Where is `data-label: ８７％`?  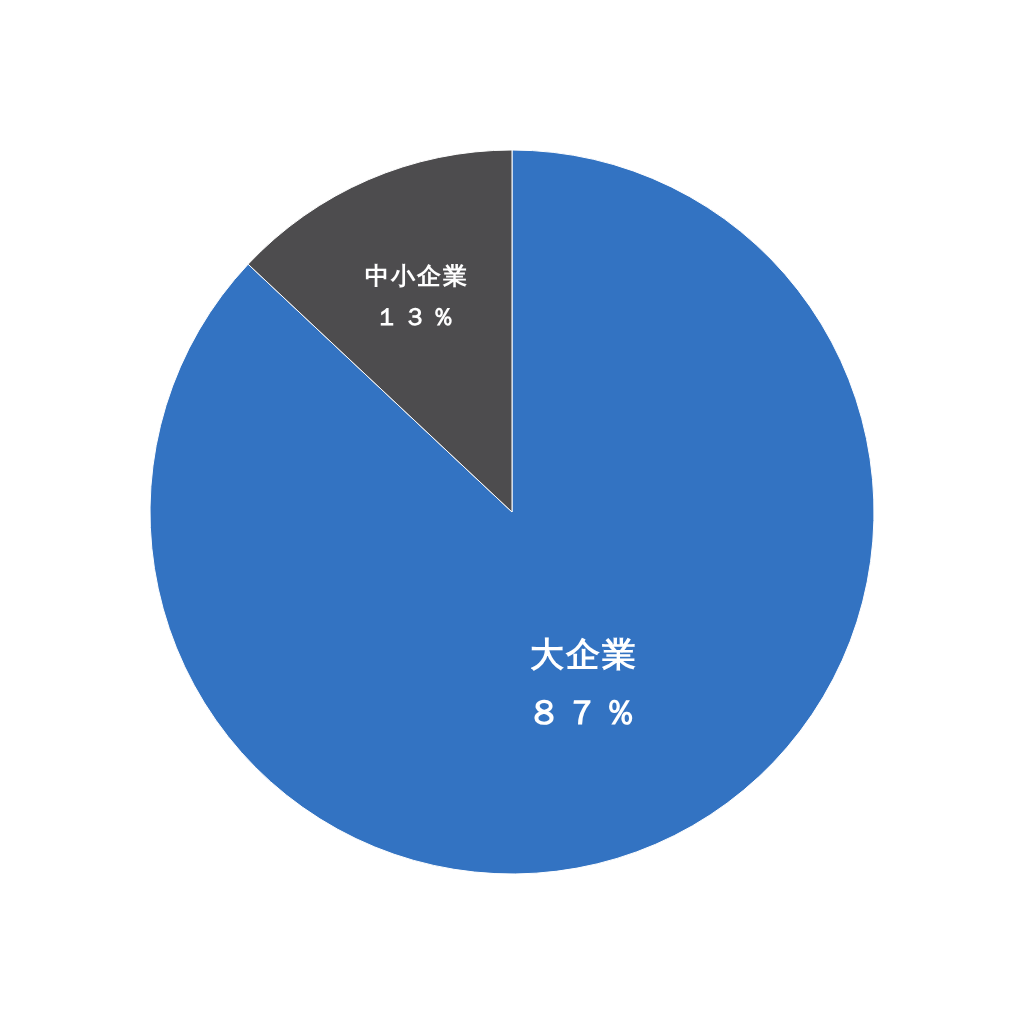
data-label: ８７％ is located at coordinates (583, 712).